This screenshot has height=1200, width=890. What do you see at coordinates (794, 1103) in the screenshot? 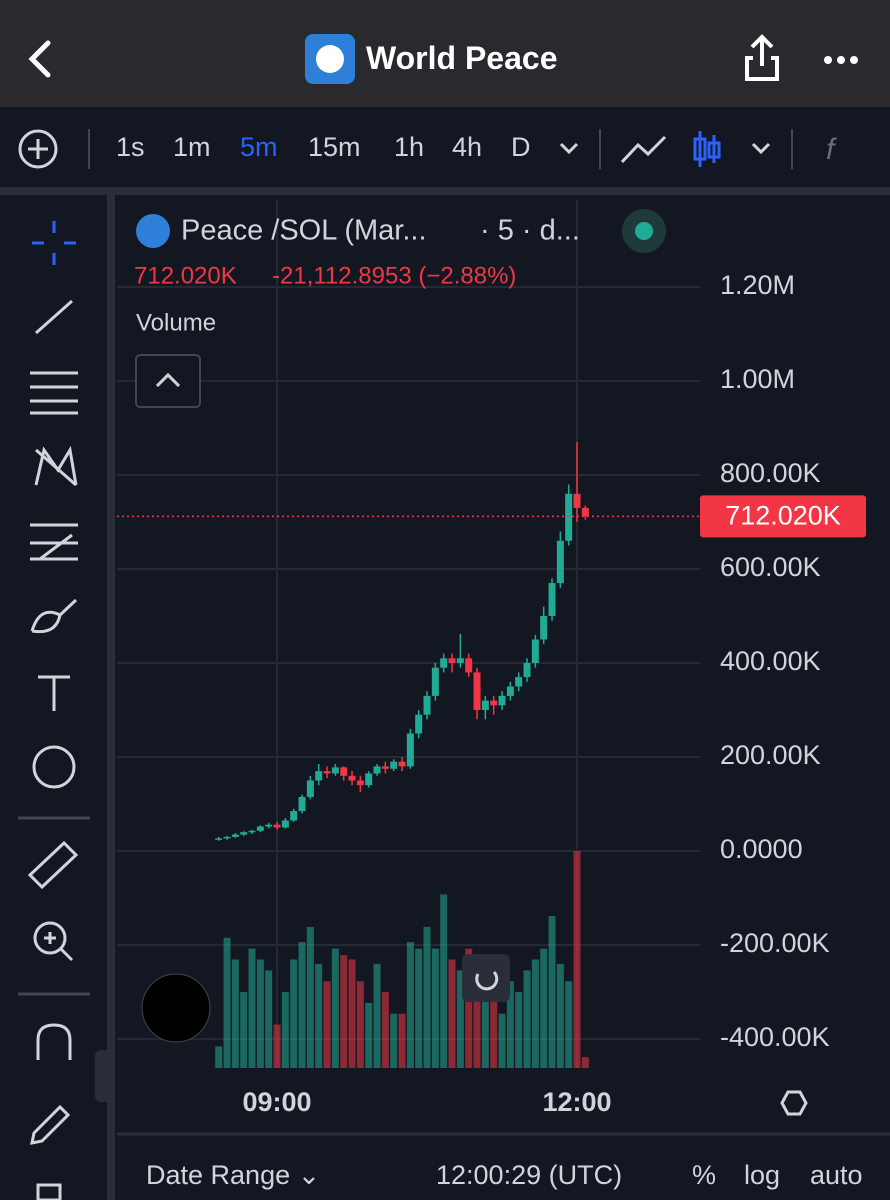
I see `settings-button` at bounding box center [794, 1103].